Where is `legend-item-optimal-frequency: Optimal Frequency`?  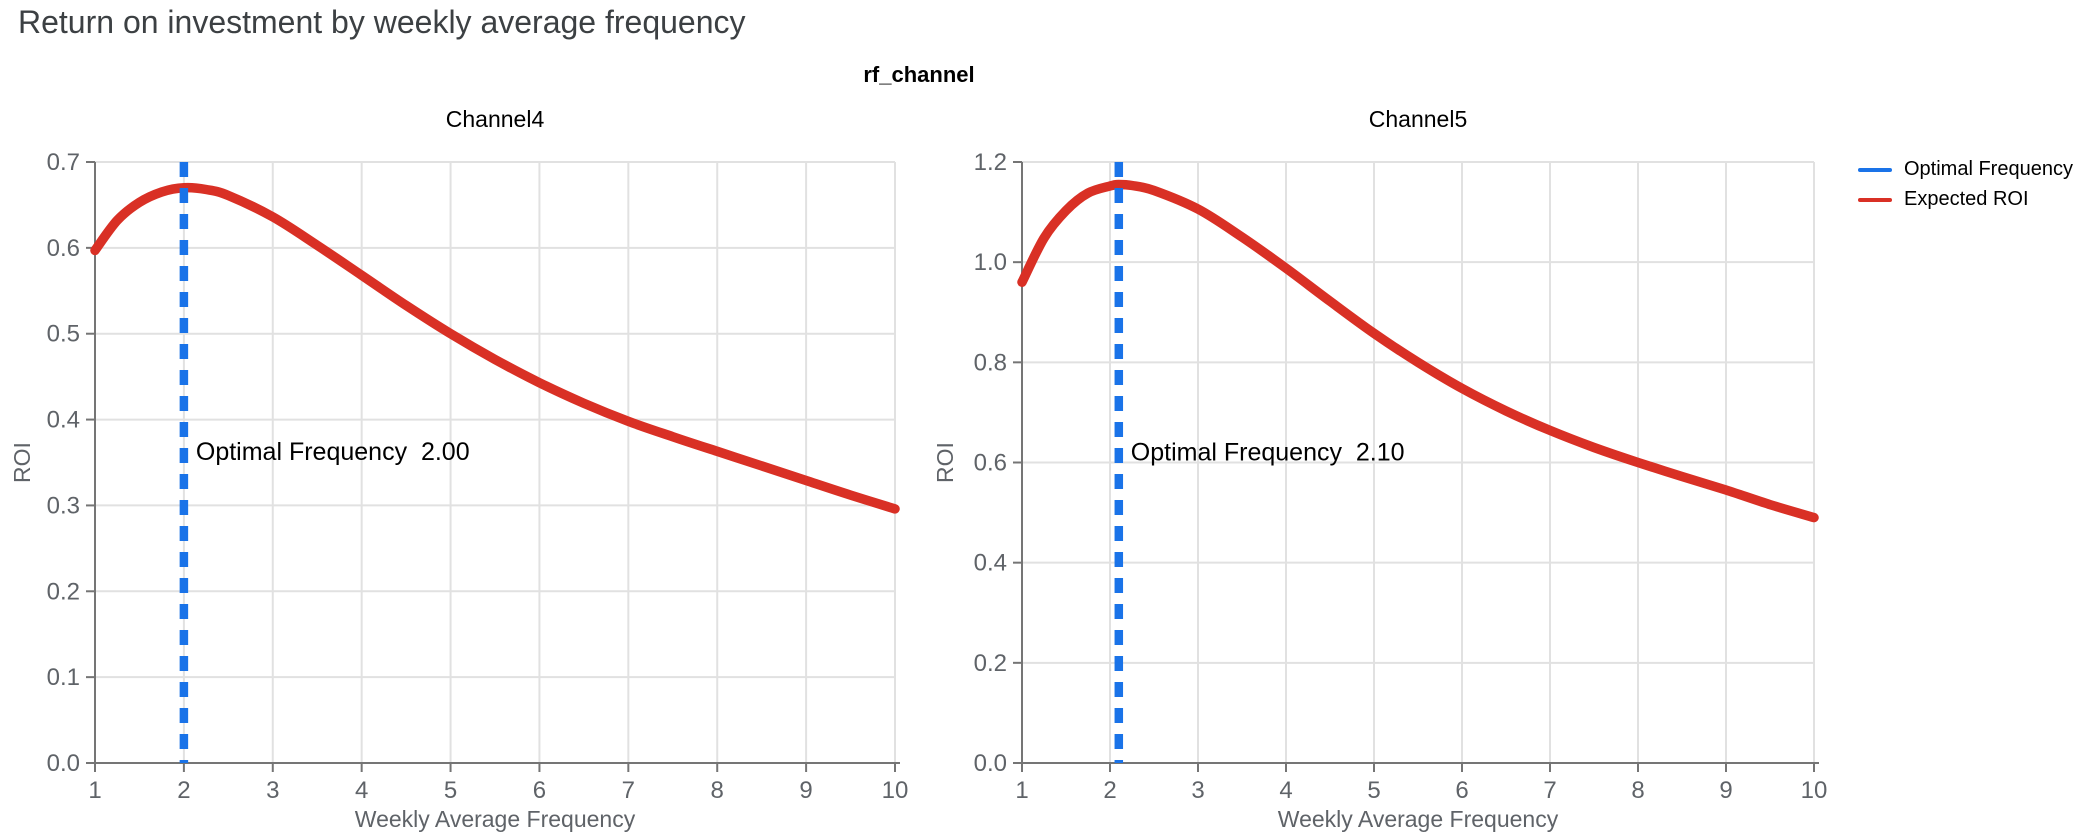
legend-item-optimal-frequency: Optimal Frequency is located at coordinates (1965, 169).